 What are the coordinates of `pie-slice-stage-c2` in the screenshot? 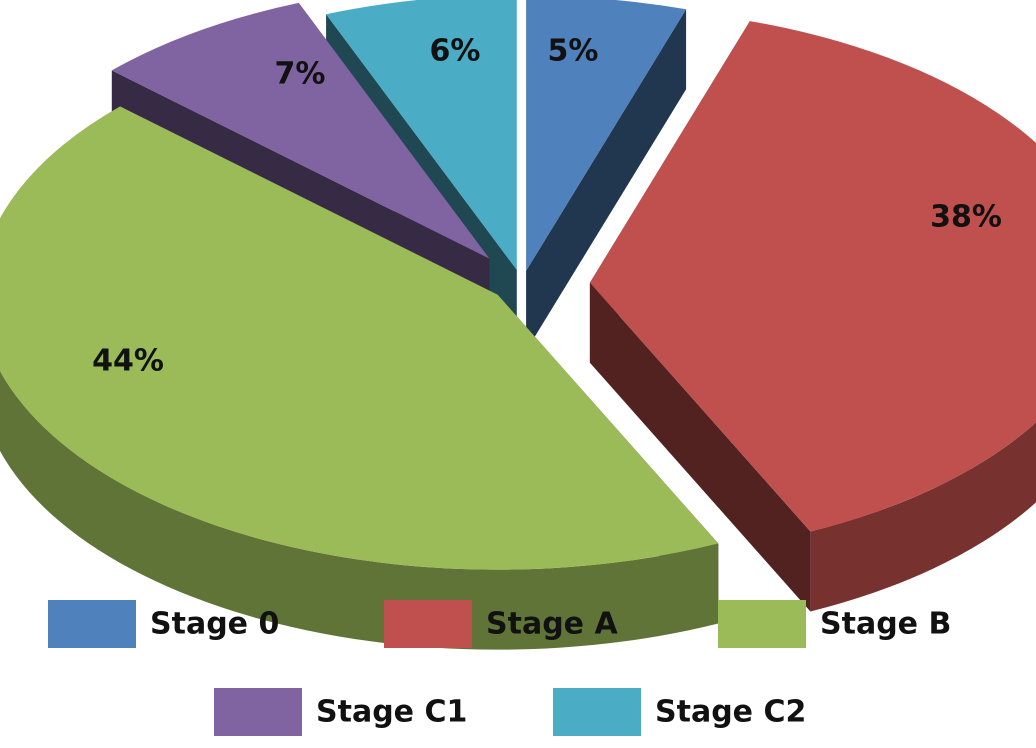 It's located at (421, 135).